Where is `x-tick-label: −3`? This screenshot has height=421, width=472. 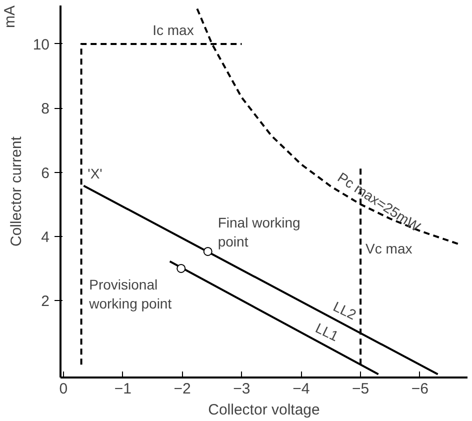
x-tick-label: −3 is located at coordinates (241, 389).